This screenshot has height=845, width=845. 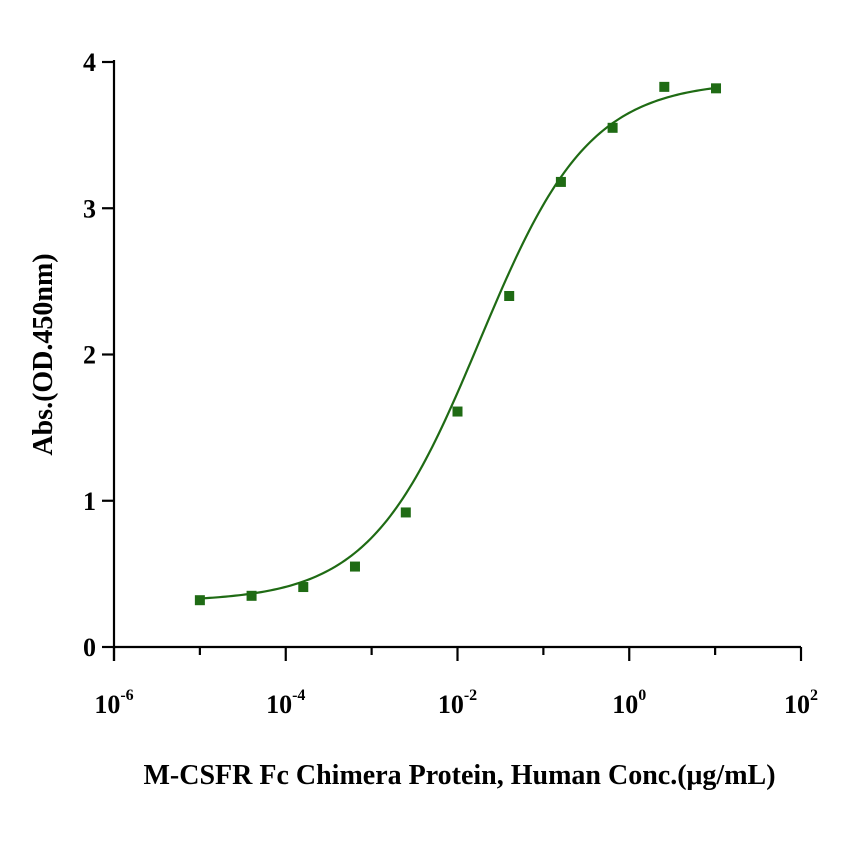 I want to click on y-tick-label: 2, so click(x=89, y=355).